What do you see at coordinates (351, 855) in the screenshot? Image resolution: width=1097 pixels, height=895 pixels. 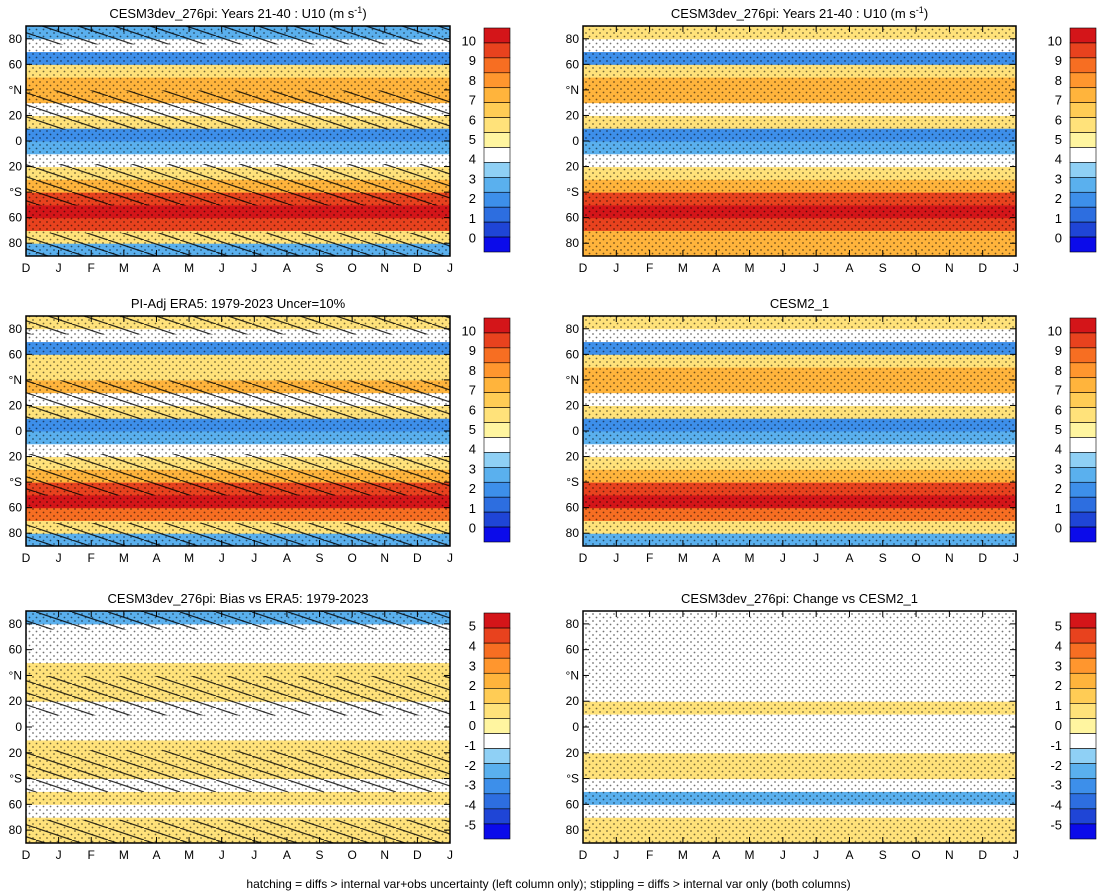 I see `x-tick-label: O` at bounding box center [351, 855].